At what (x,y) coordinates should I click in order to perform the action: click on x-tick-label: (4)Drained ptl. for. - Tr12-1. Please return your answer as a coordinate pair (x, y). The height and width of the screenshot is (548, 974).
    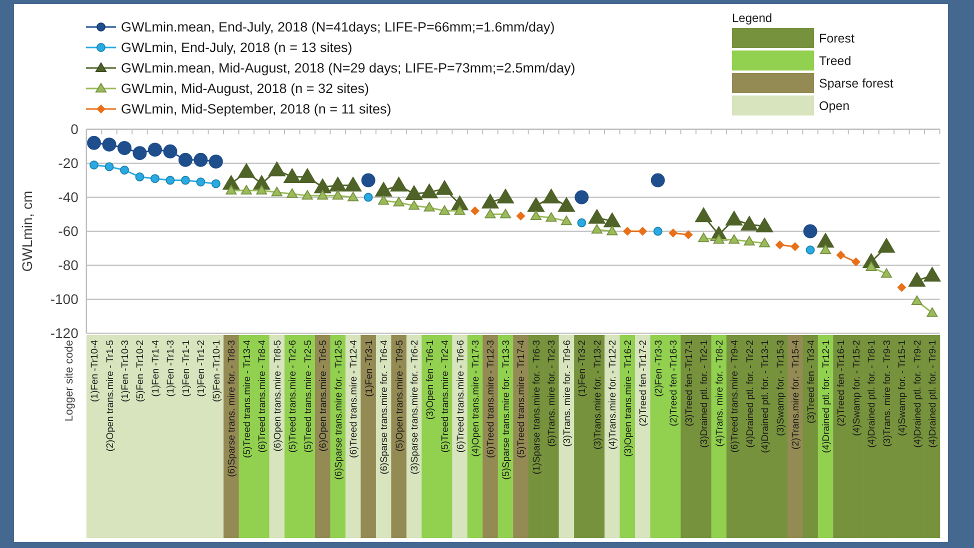
    Looking at the image, I should click on (826, 397).